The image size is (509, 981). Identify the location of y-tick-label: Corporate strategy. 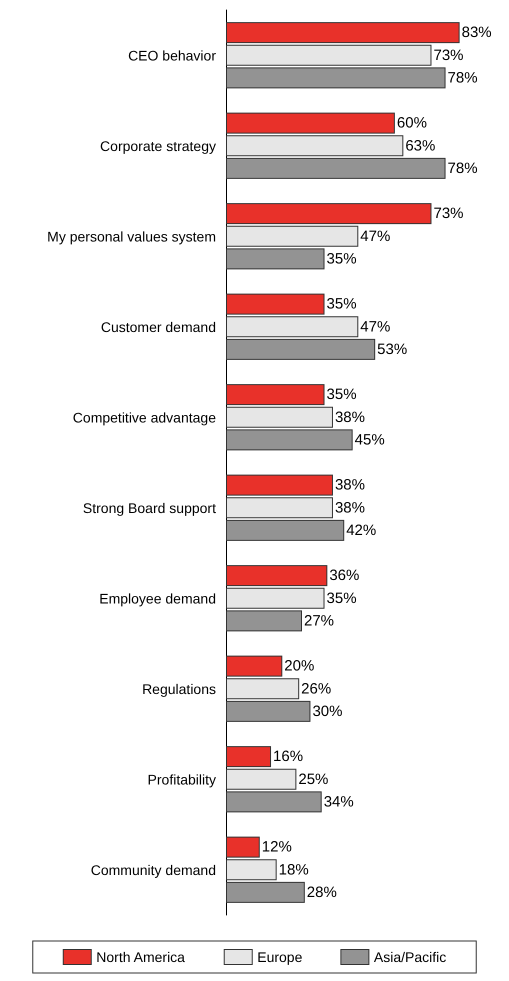
(158, 146).